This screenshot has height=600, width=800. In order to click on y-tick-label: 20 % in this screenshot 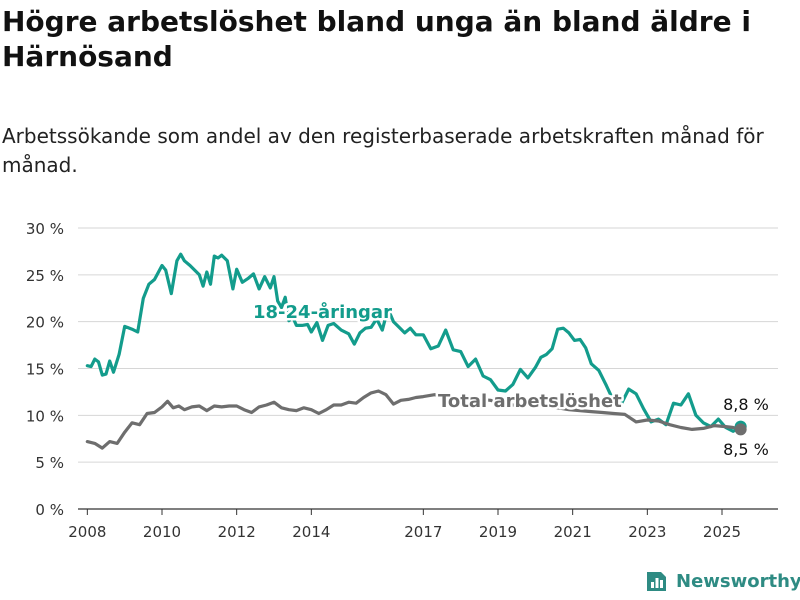, I will do `click(45, 323)`.